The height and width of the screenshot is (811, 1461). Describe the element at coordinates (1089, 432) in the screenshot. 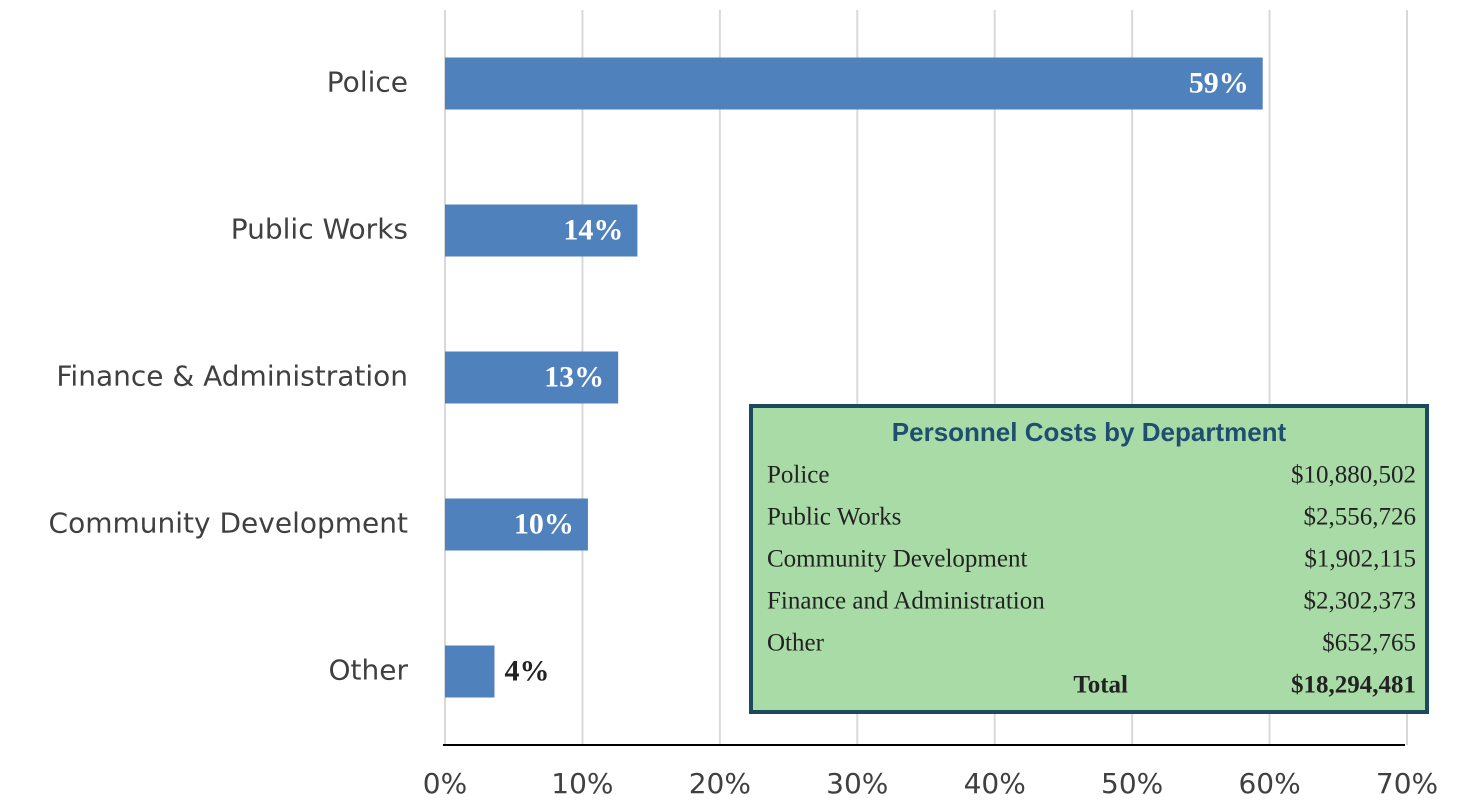

I see `table-title: Personnel Costs by Department` at that location.